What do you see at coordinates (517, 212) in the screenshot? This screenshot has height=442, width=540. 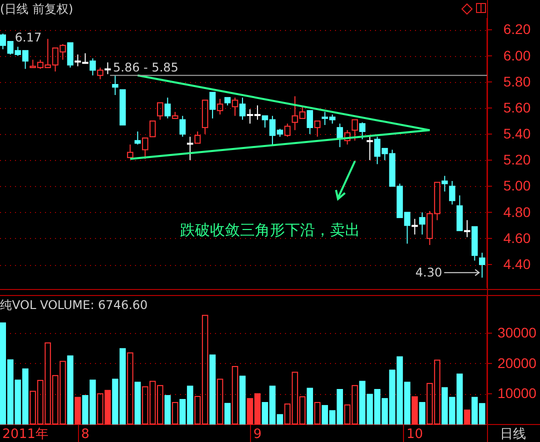 I see `y-tick-label: 4.80` at bounding box center [517, 212].